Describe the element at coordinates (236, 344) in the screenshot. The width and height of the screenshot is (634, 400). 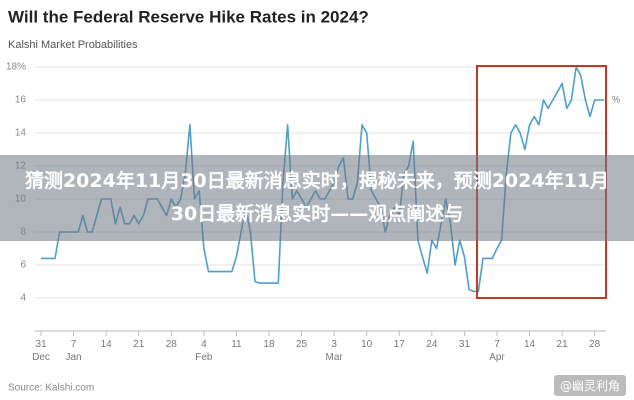
I see `x-tick-label: 11` at that location.